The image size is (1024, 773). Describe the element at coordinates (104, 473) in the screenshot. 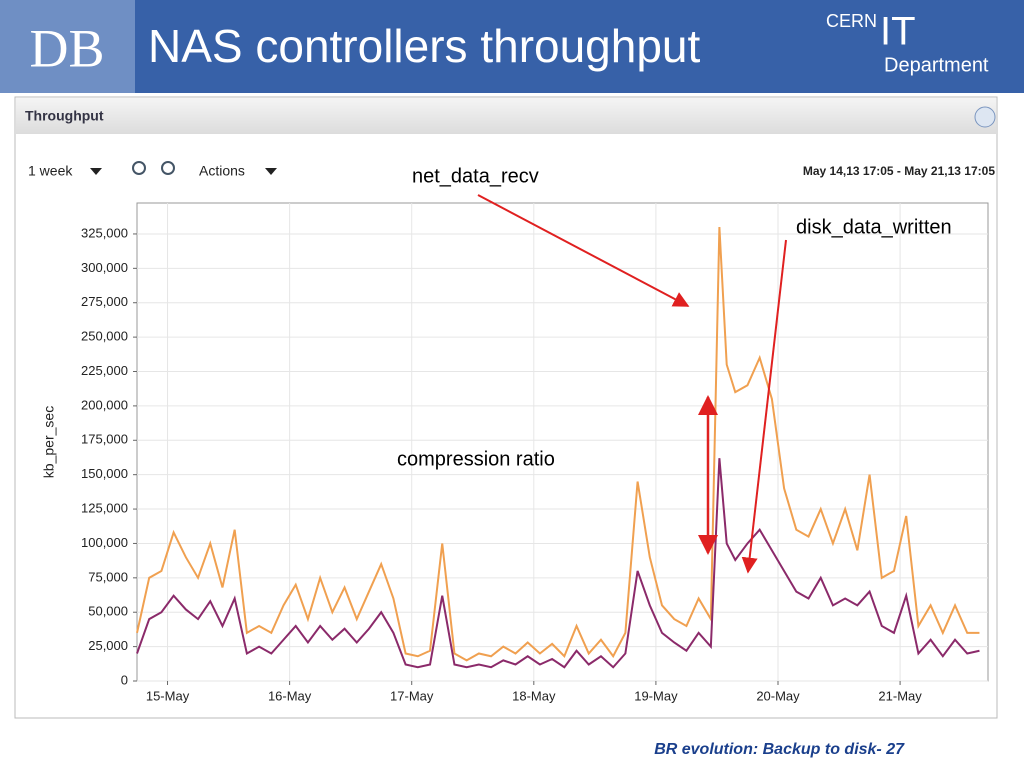

I see `y-tick-label: 150,000` at that location.